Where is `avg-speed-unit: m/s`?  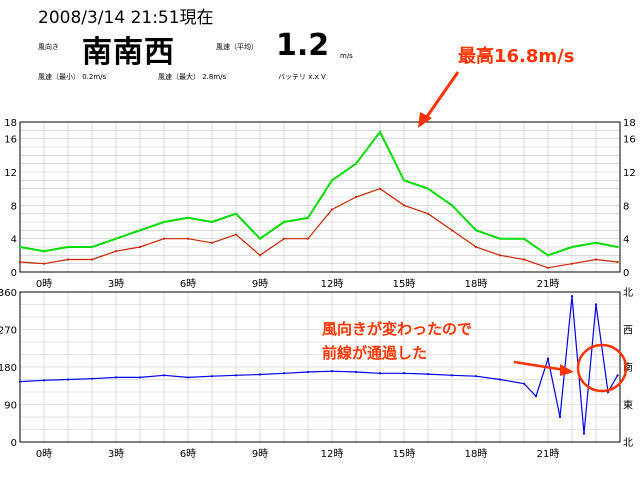
avg-speed-unit: m/s is located at coordinates (346, 56).